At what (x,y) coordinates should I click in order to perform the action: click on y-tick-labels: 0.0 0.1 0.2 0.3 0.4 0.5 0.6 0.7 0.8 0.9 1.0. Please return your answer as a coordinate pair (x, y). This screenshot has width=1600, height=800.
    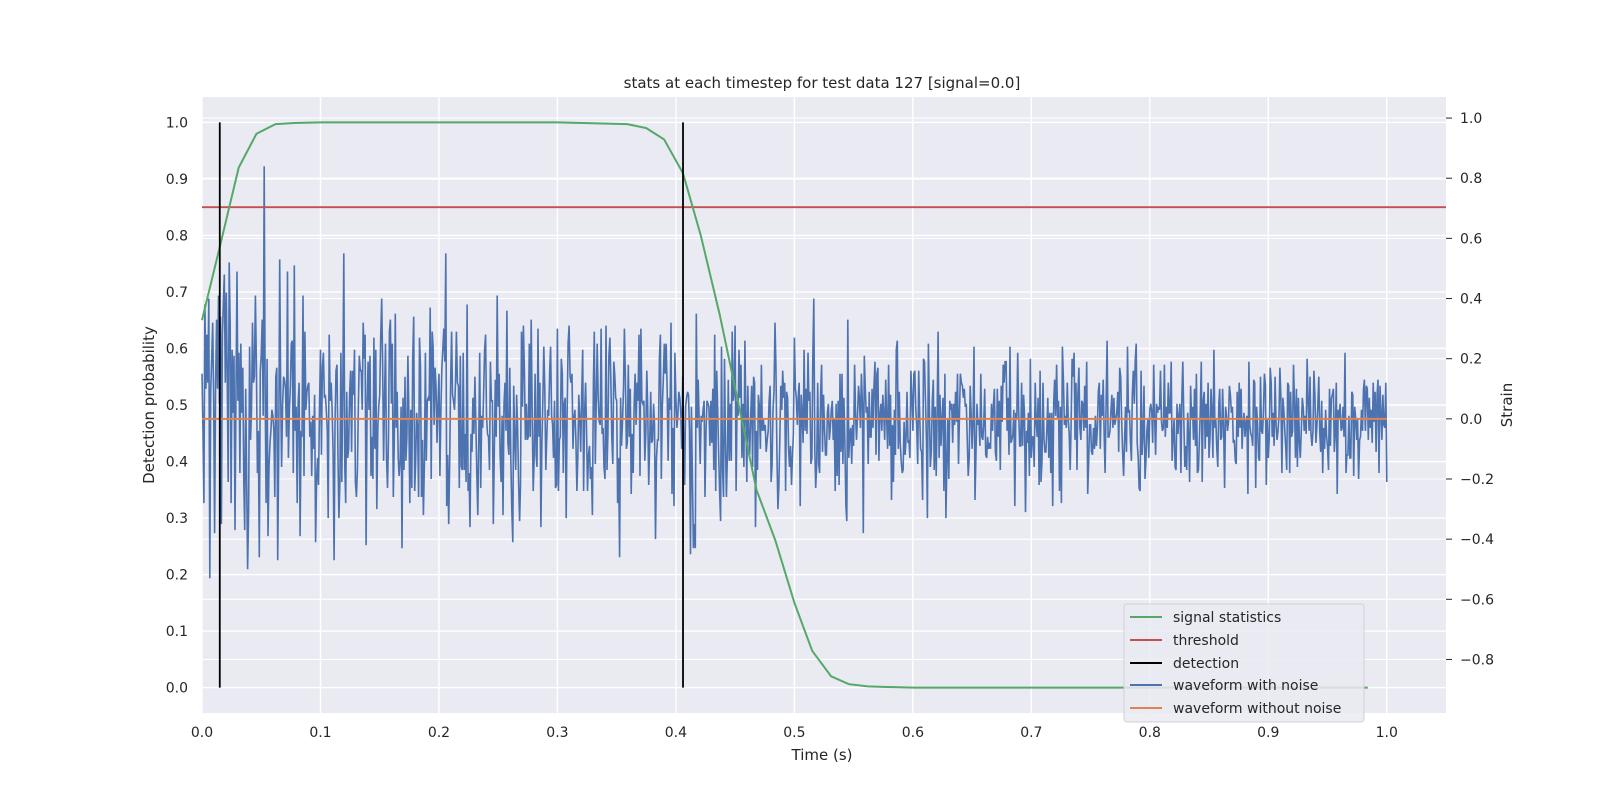
    Looking at the image, I should click on (177, 405).